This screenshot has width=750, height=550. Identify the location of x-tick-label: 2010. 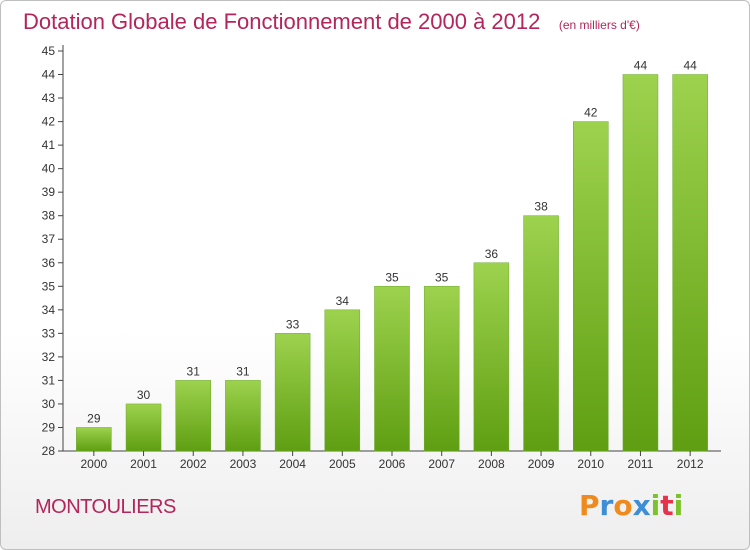
(590, 464).